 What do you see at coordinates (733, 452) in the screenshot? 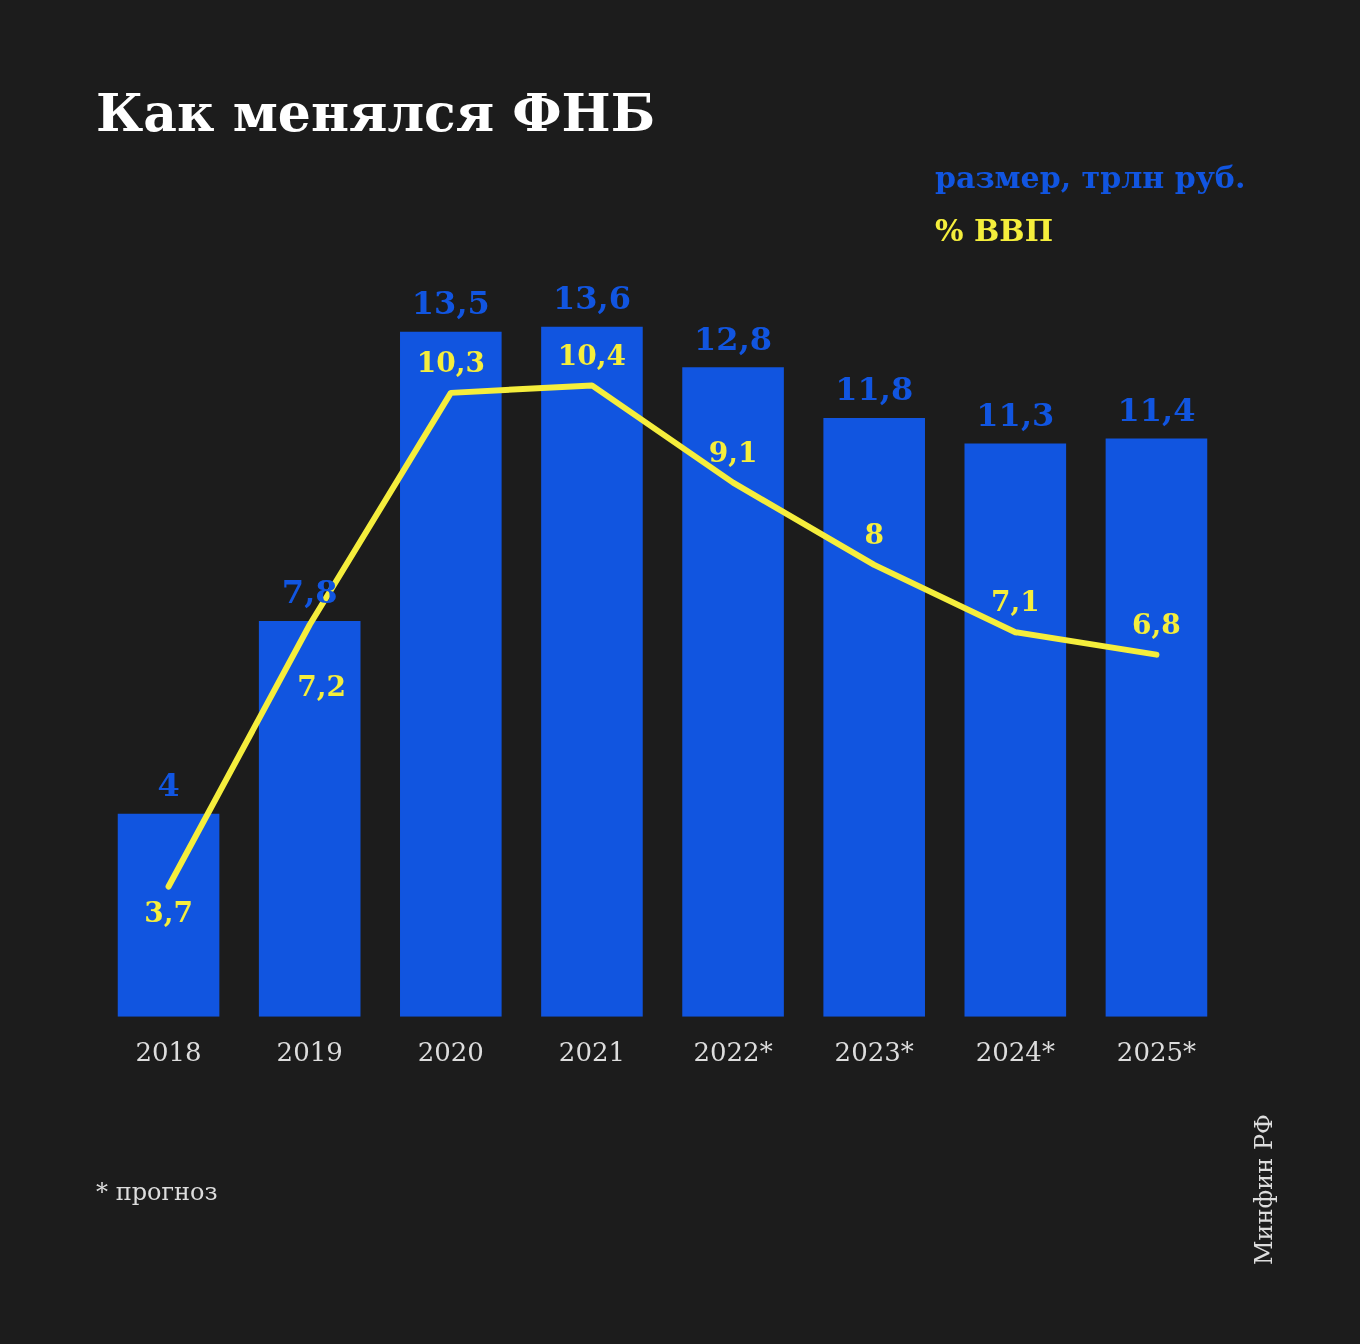
I see `data-label: 9,1` at bounding box center [733, 452].